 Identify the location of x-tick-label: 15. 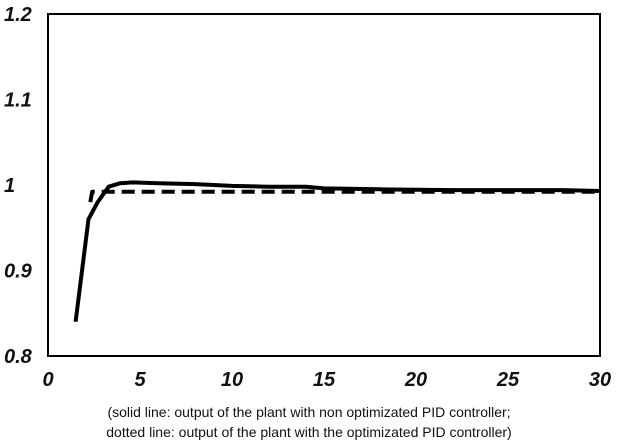
(324, 380).